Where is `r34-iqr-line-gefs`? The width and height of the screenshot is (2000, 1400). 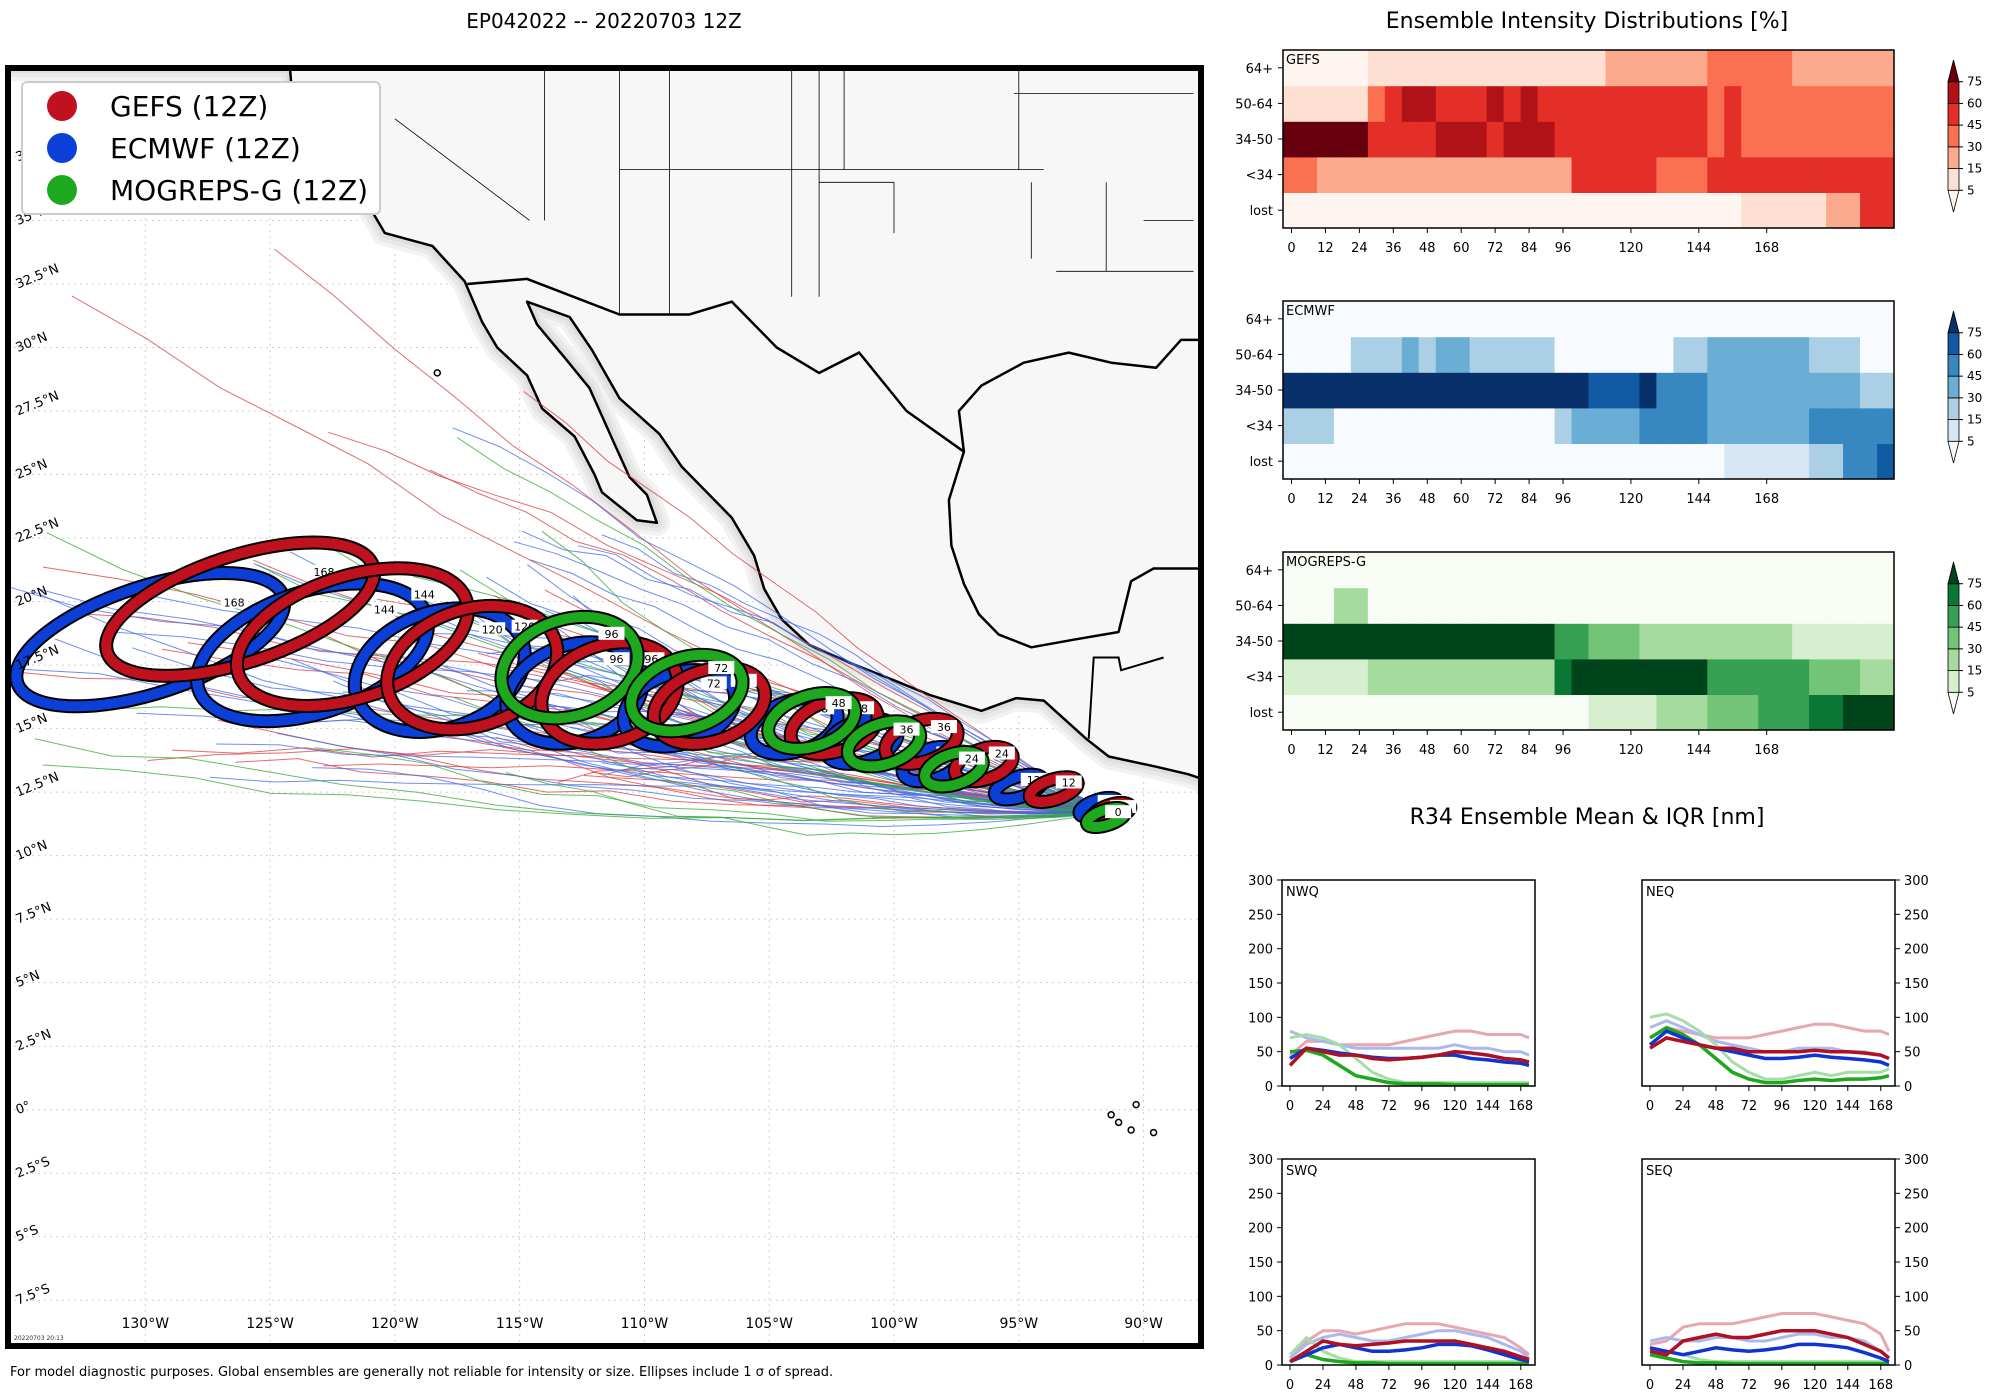
r34-iqr-line-gefs is located at coordinates (1770, 1332).